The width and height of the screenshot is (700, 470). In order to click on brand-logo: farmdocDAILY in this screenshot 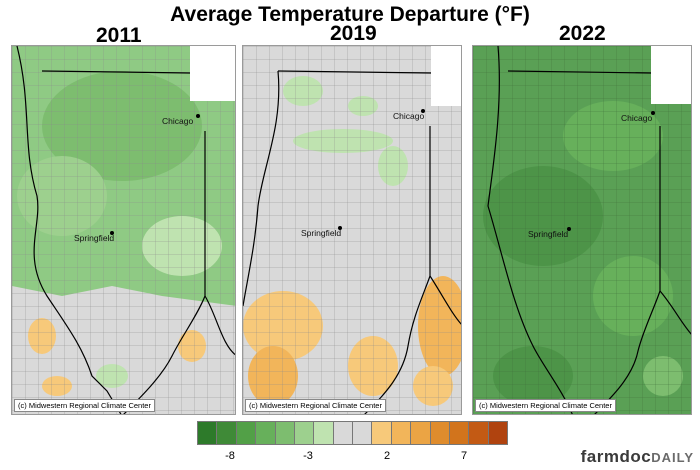, I will do `click(637, 457)`.